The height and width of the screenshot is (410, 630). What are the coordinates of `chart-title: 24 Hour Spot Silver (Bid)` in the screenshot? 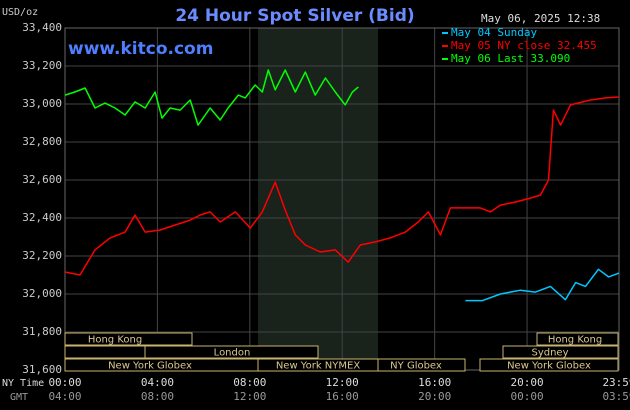 It's located at (294, 16).